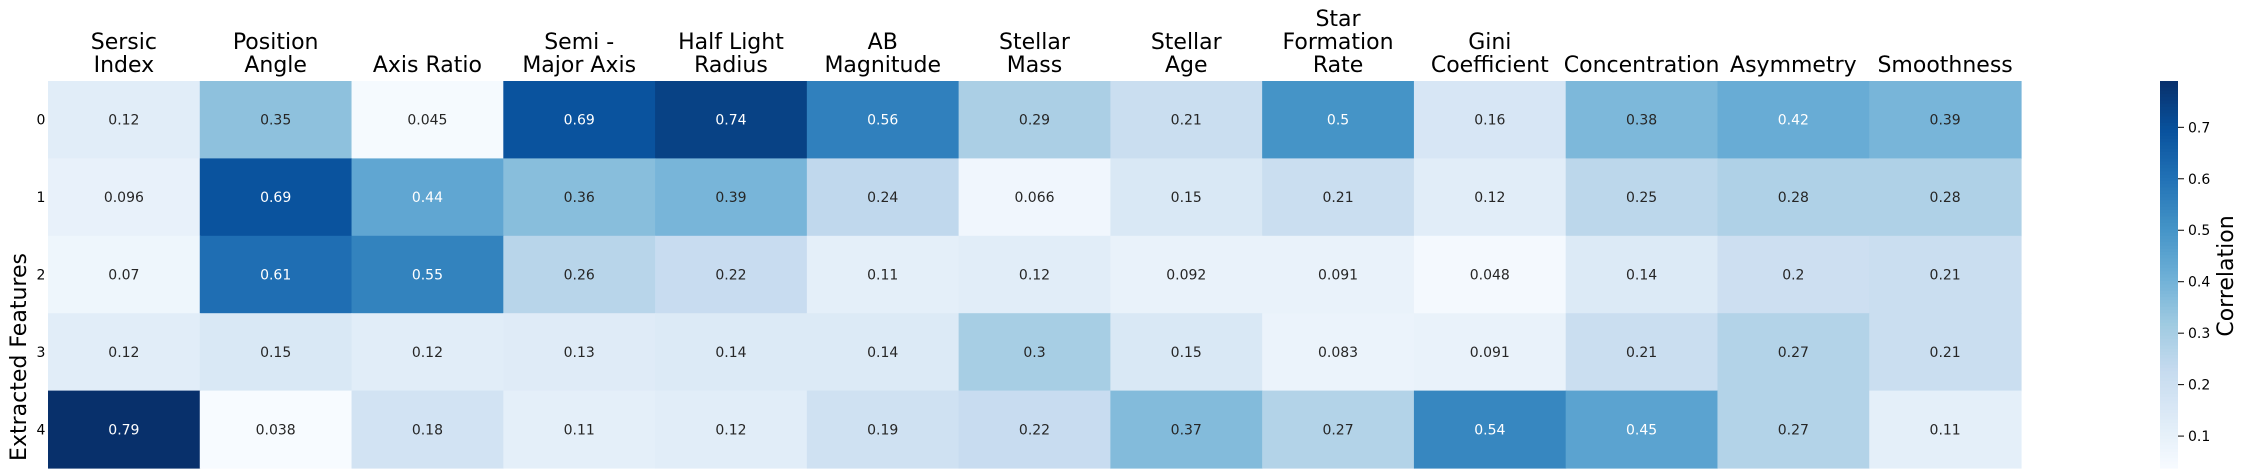 This screenshot has width=2243, height=476. I want to click on colorbar-tick-label: 0.4, so click(2199, 283).